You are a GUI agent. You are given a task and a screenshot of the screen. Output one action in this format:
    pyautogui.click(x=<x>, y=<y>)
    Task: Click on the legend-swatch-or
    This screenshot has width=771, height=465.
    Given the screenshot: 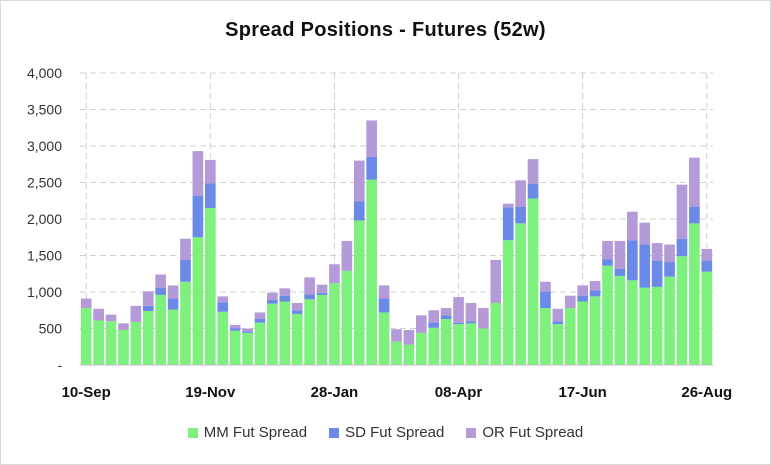 What is the action you would take?
    pyautogui.click(x=471, y=432)
    